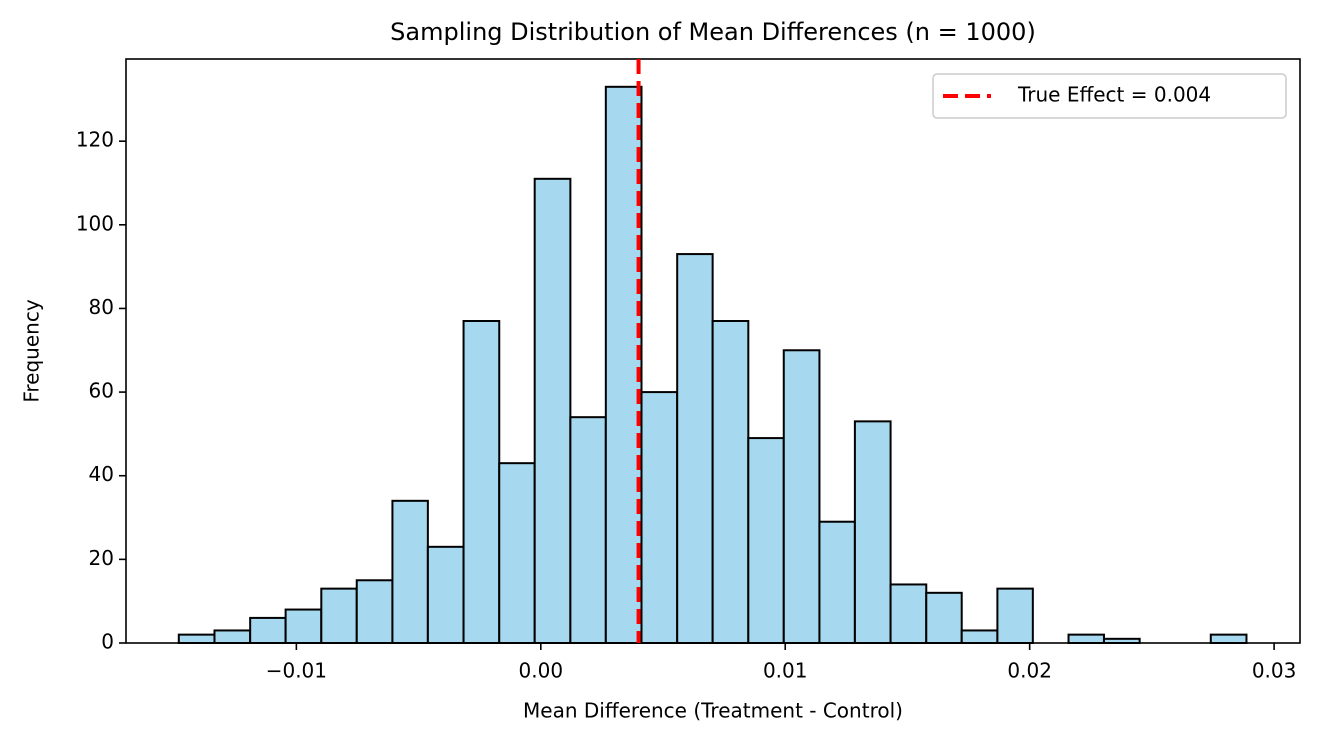  I want to click on x-tick-label: 0.03, so click(1274, 671).